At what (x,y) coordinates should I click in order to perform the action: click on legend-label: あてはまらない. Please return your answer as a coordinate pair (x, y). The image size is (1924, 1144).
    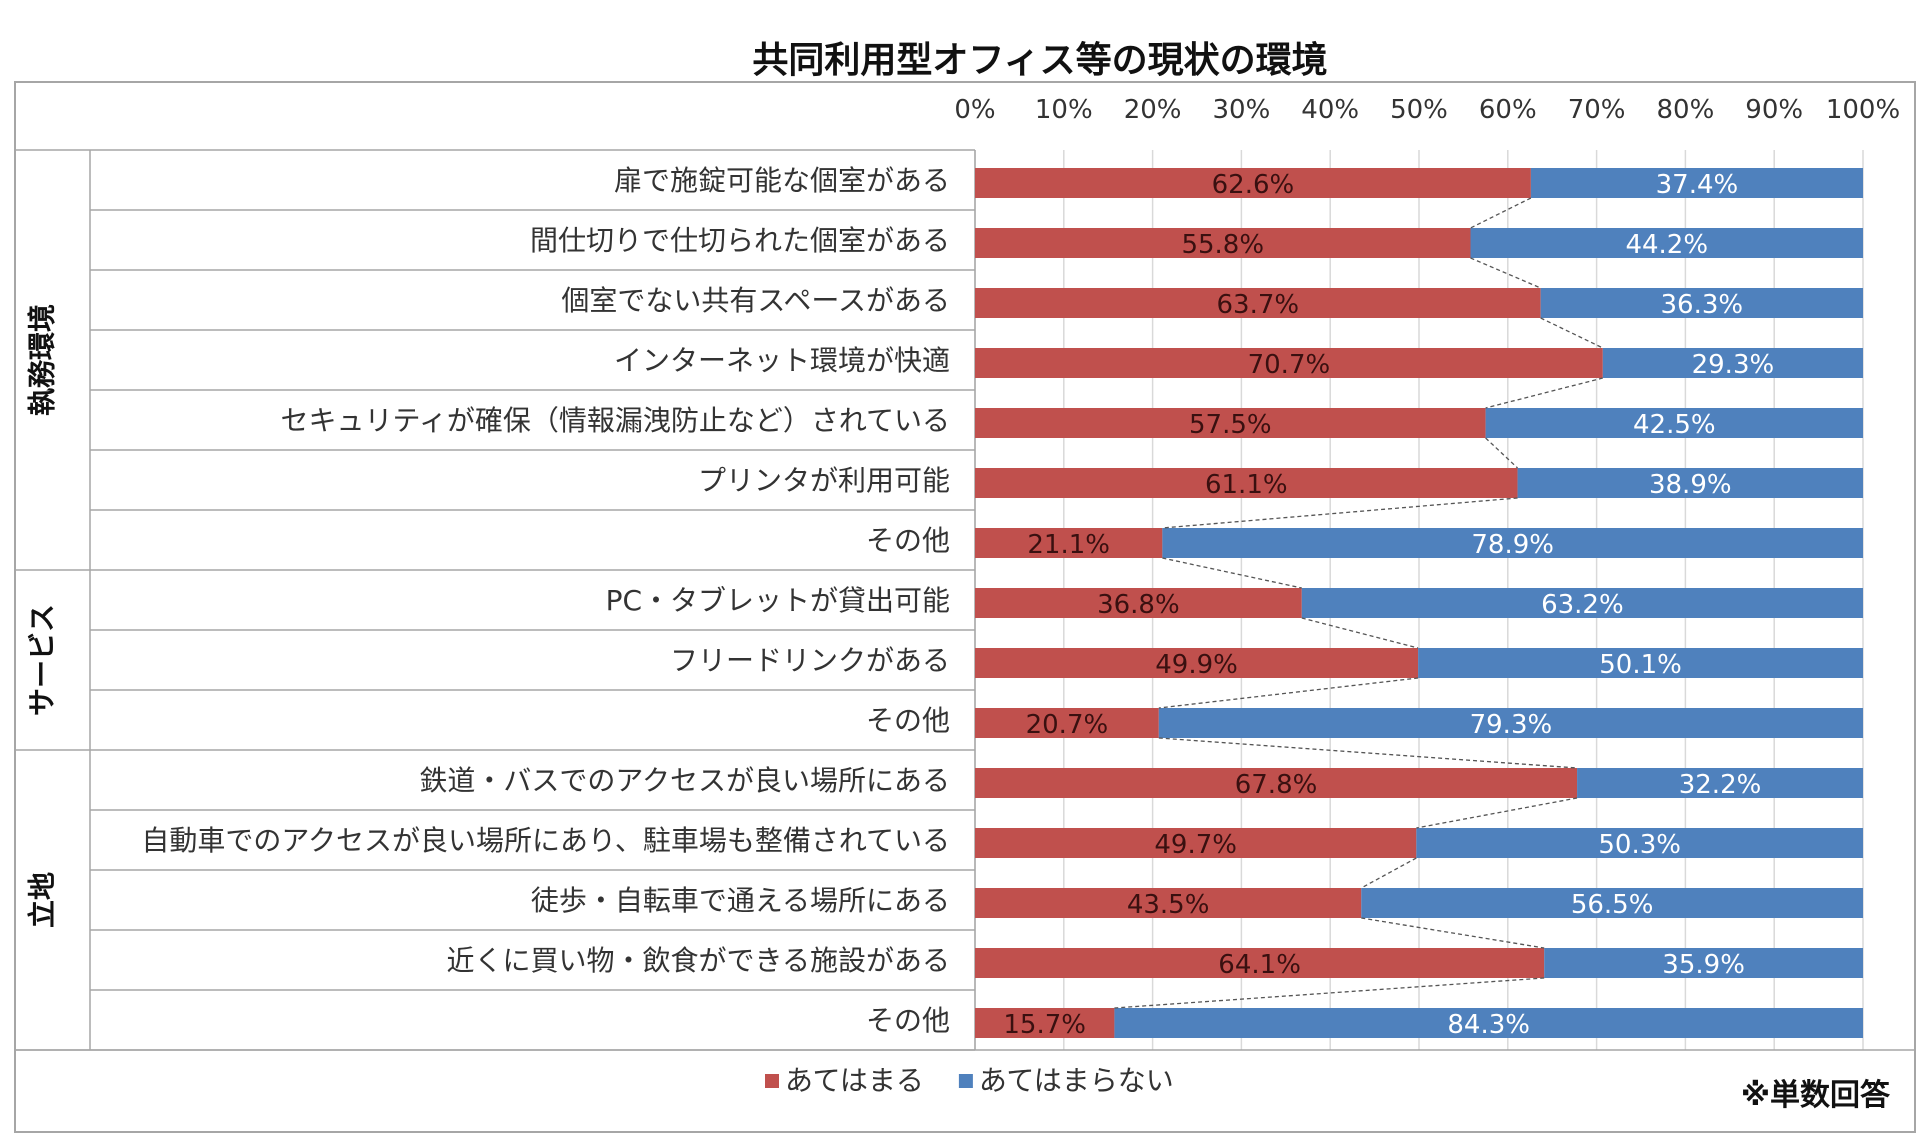
    Looking at the image, I should click on (1076, 1080).